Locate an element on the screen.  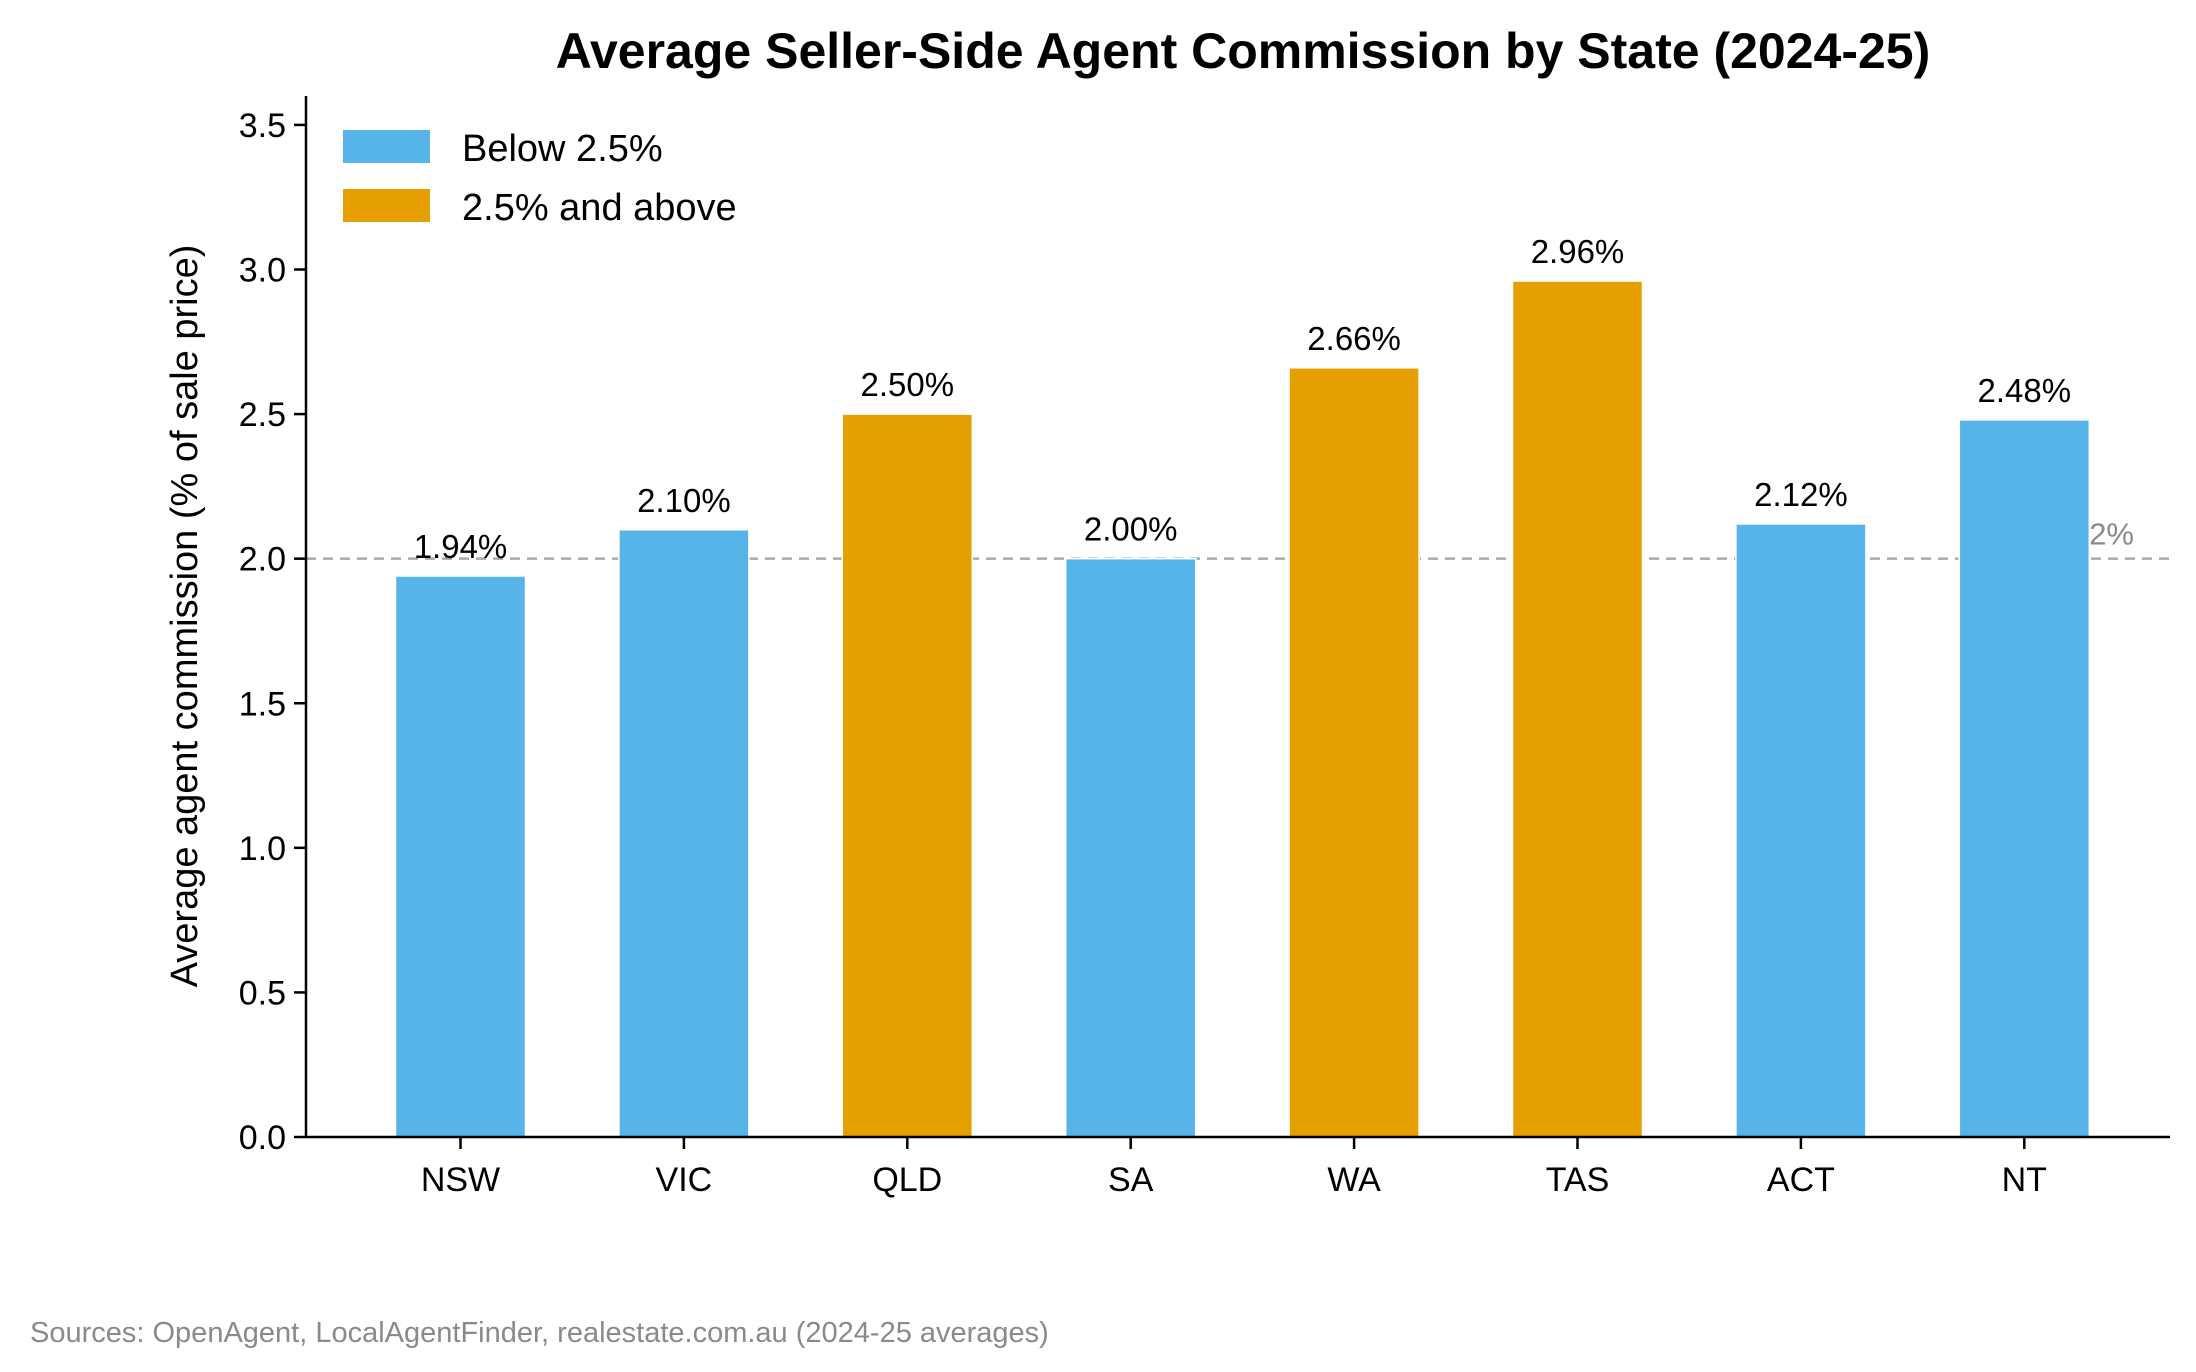
y-tick-label: 1.0 is located at coordinates (262, 849).